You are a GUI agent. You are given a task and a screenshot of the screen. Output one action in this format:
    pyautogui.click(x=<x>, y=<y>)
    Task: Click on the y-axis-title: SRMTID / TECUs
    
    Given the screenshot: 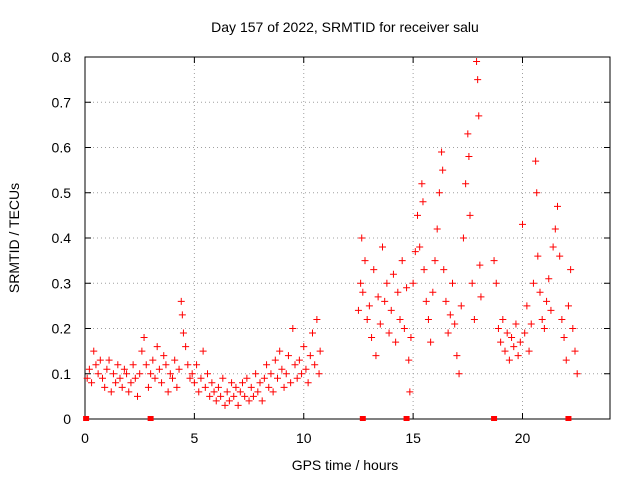 What is the action you would take?
    pyautogui.click(x=14, y=238)
    